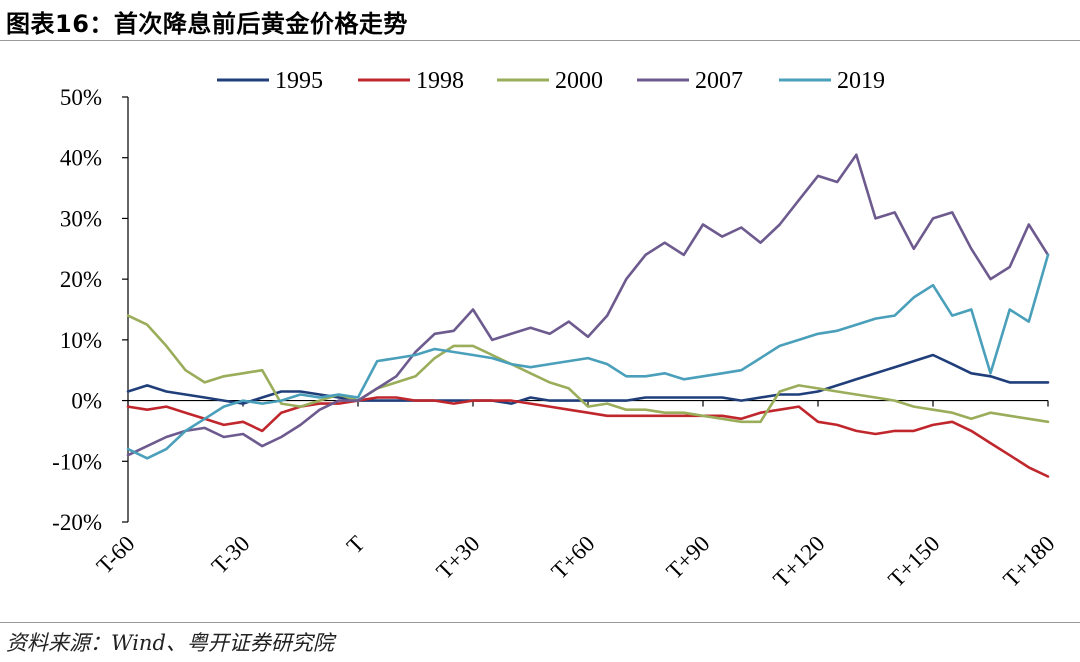 The image size is (1080, 662). What do you see at coordinates (356, 545) in the screenshot?
I see `x-tick-label: T` at bounding box center [356, 545].